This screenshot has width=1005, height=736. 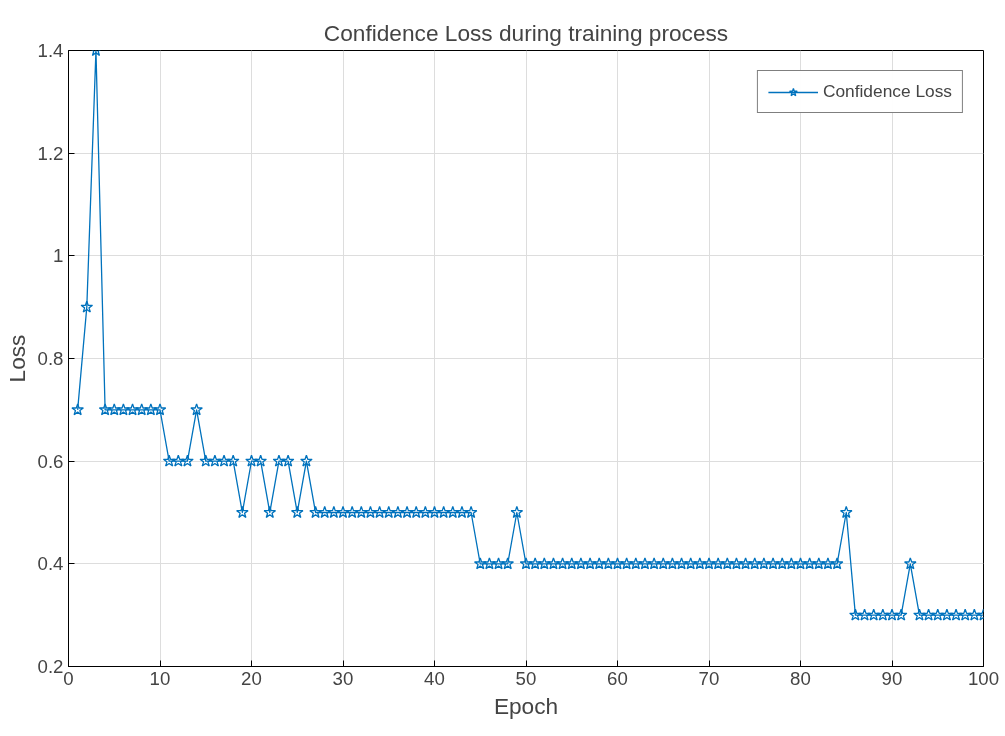 What do you see at coordinates (526, 678) in the screenshot?
I see `x-tick-label: 50` at bounding box center [526, 678].